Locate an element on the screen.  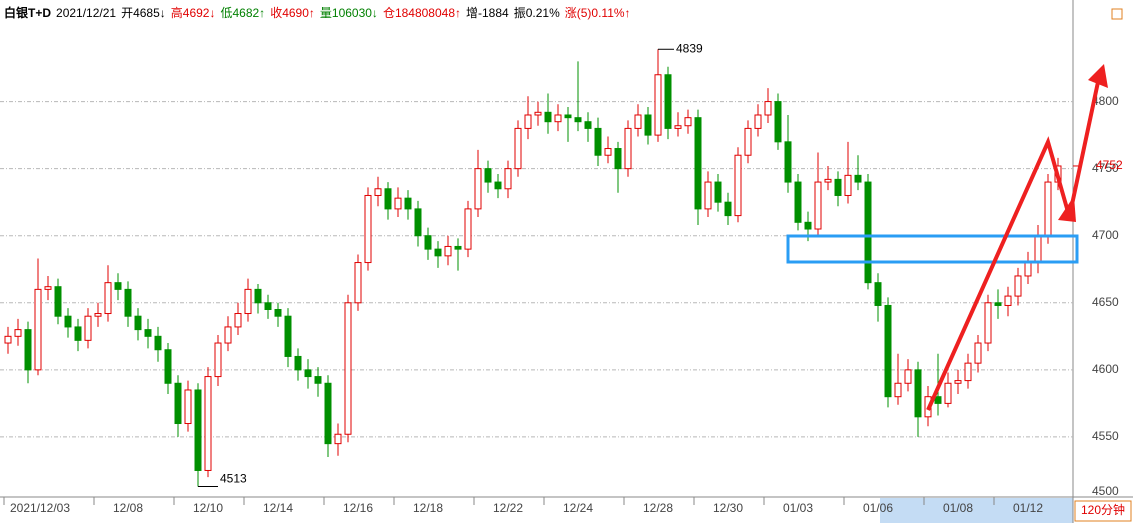
x-tick-label: 12/18 is located at coordinates (428, 508).